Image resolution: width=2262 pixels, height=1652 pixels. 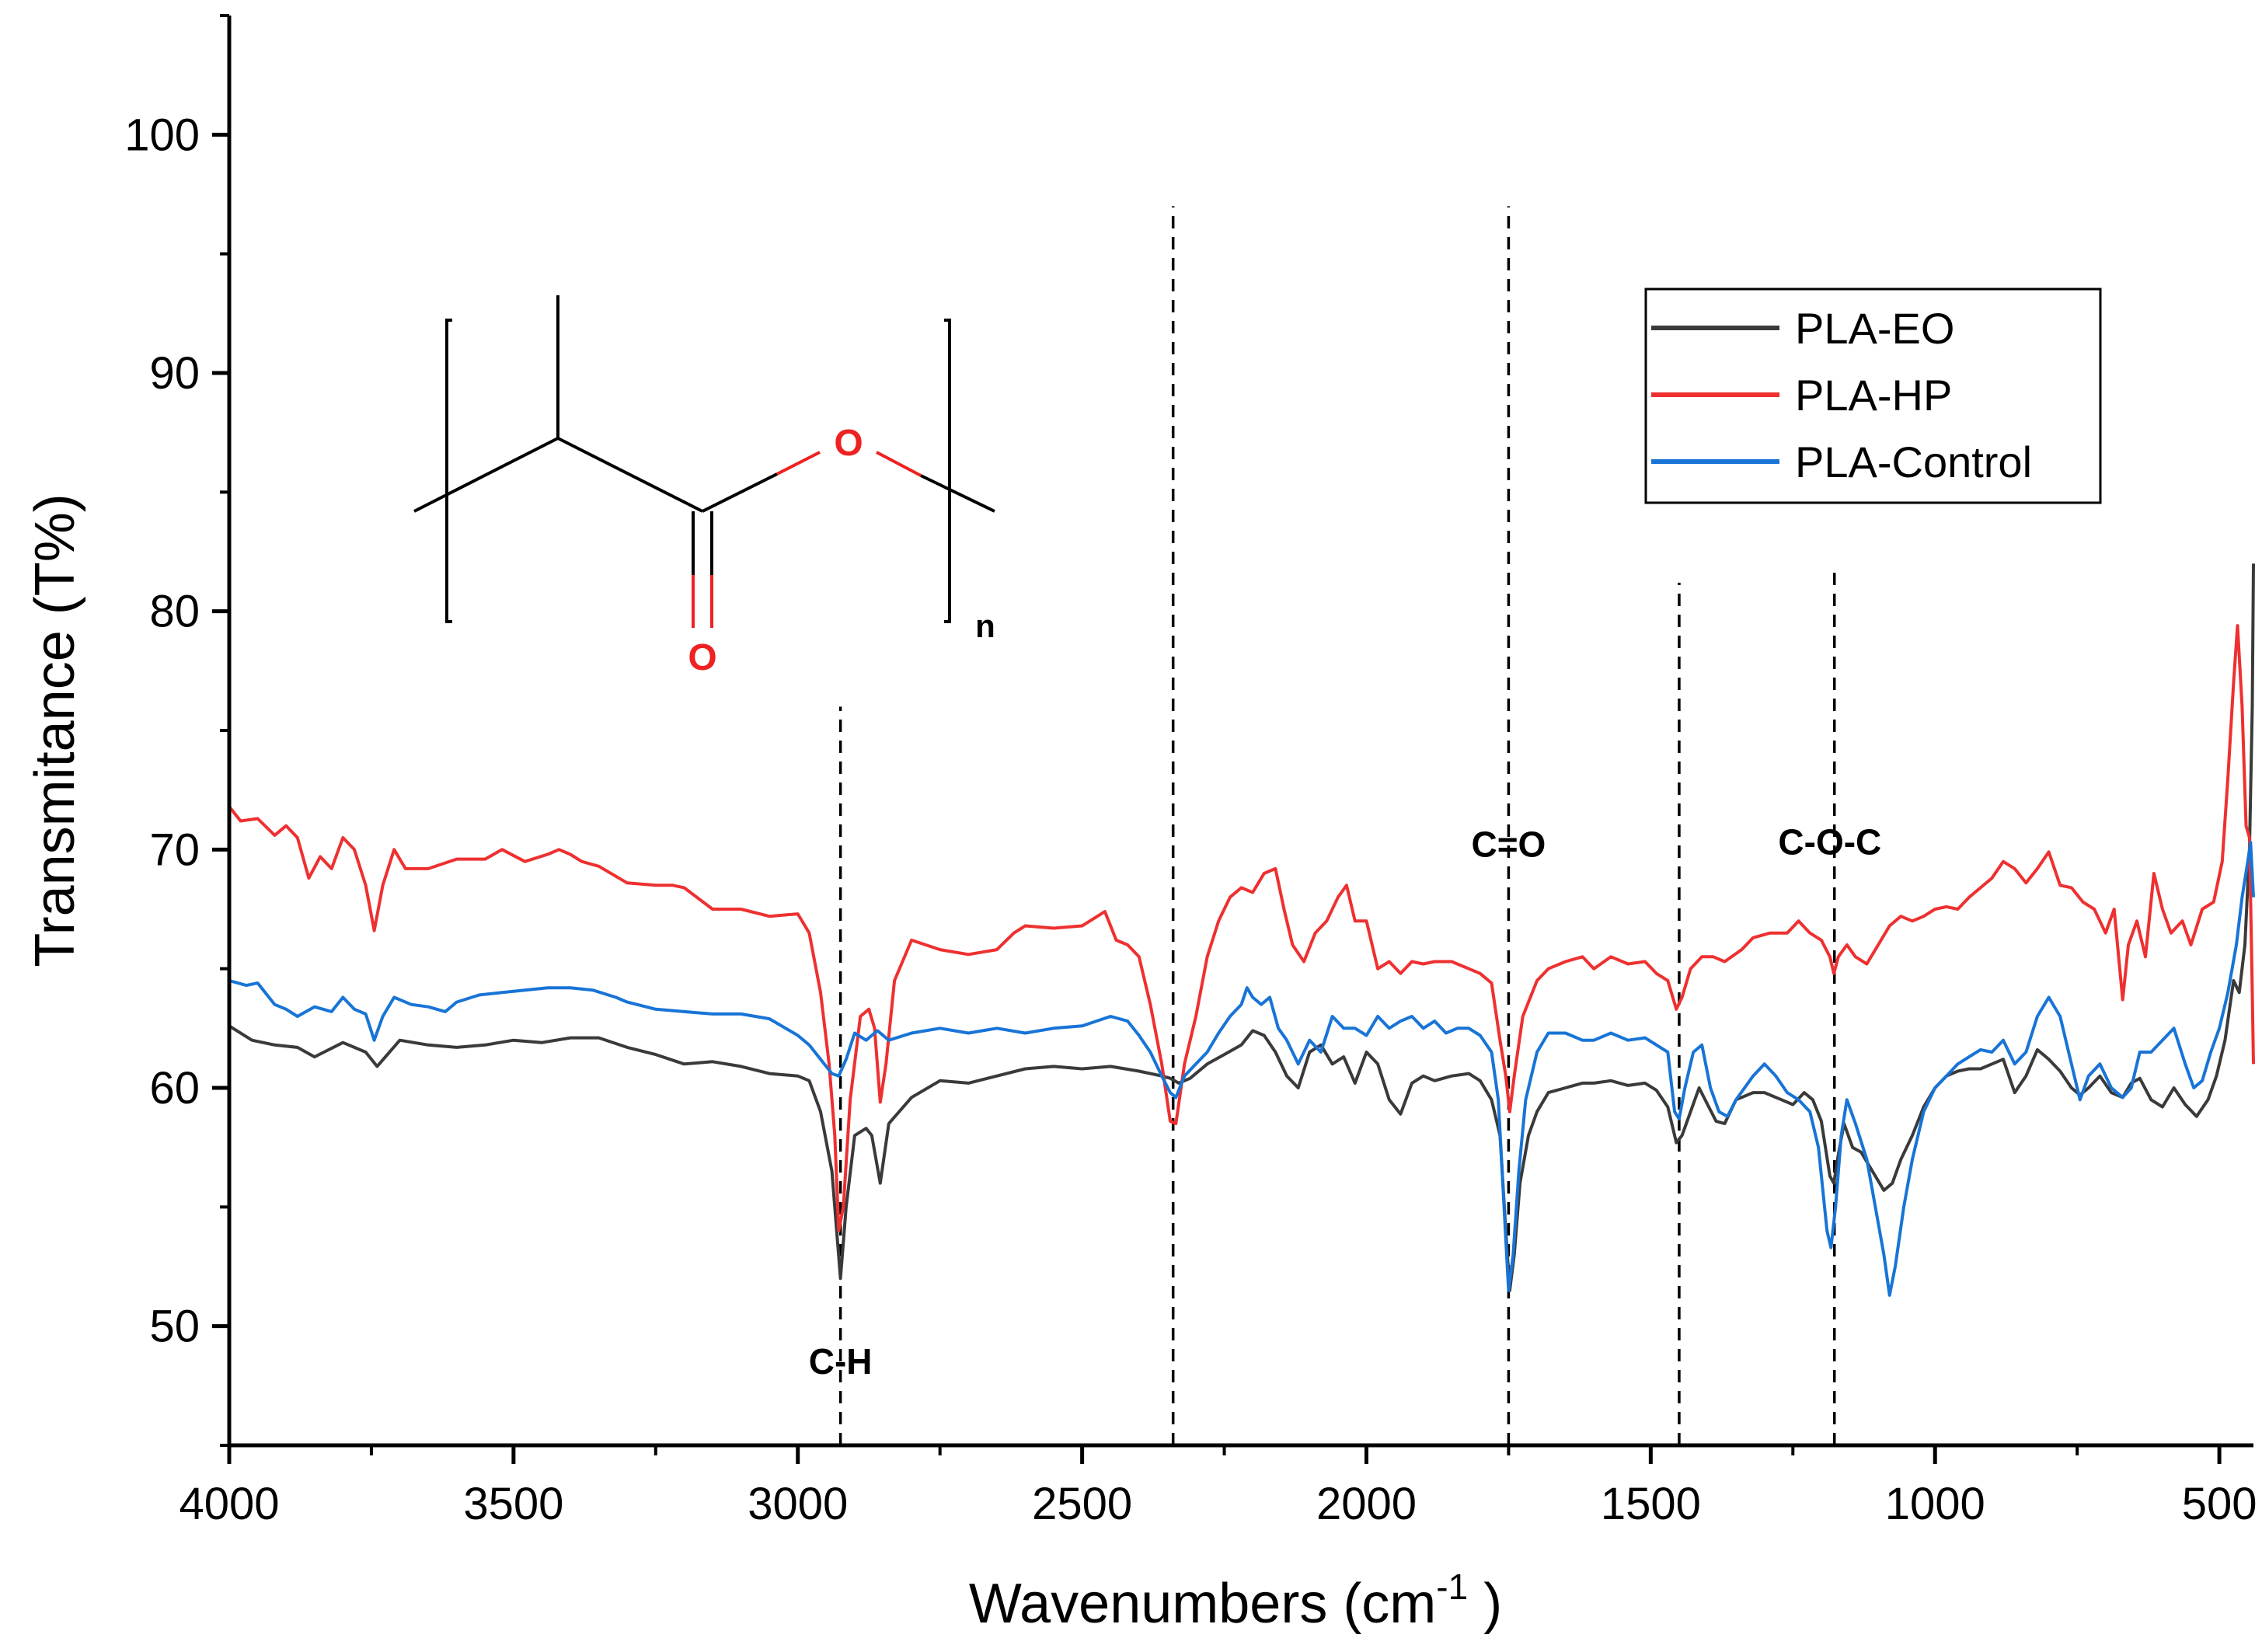 I want to click on y-axis-title: Transmitance (T%), so click(x=55, y=730).